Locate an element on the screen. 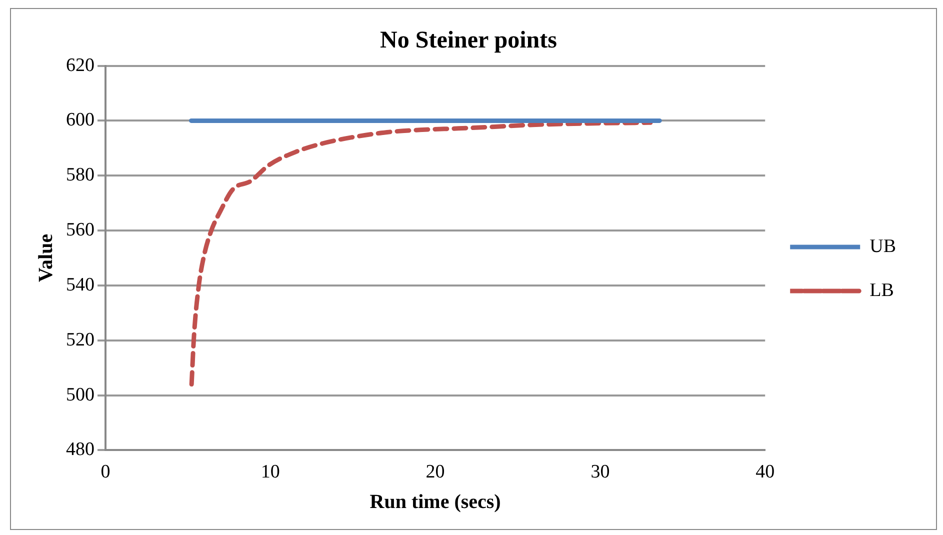 The height and width of the screenshot is (535, 943). x-tick-label: 30 is located at coordinates (600, 472).